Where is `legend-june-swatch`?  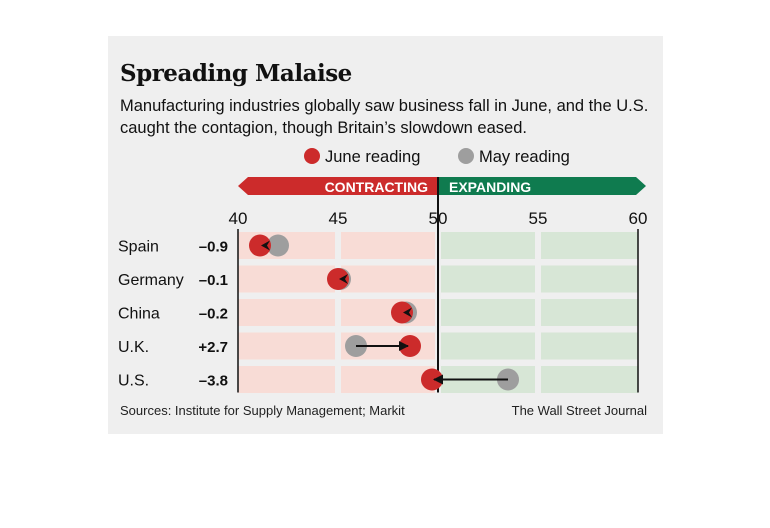
legend-june-swatch is located at coordinates (312, 156).